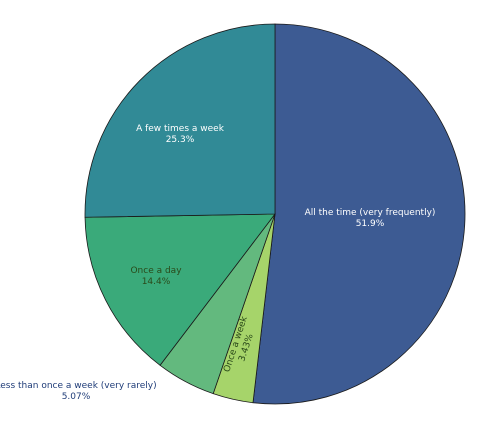  Describe the element at coordinates (78, 386) in the screenshot. I see `slice-label-name: Less than once a week (very rarely)` at that location.